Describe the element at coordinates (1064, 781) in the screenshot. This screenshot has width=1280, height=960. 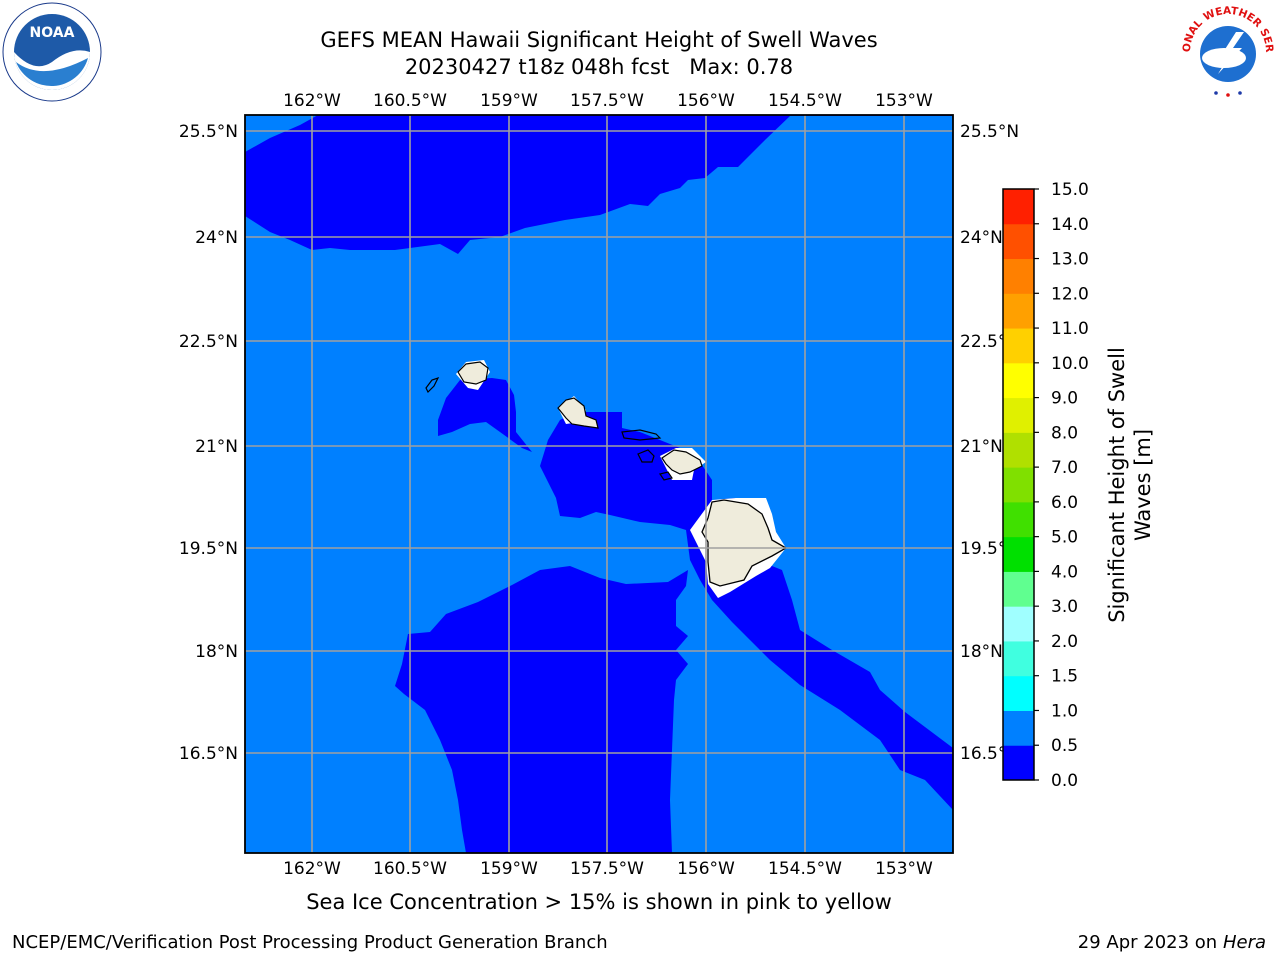
I see `colorbar-tick-label: 0.0` at that location.